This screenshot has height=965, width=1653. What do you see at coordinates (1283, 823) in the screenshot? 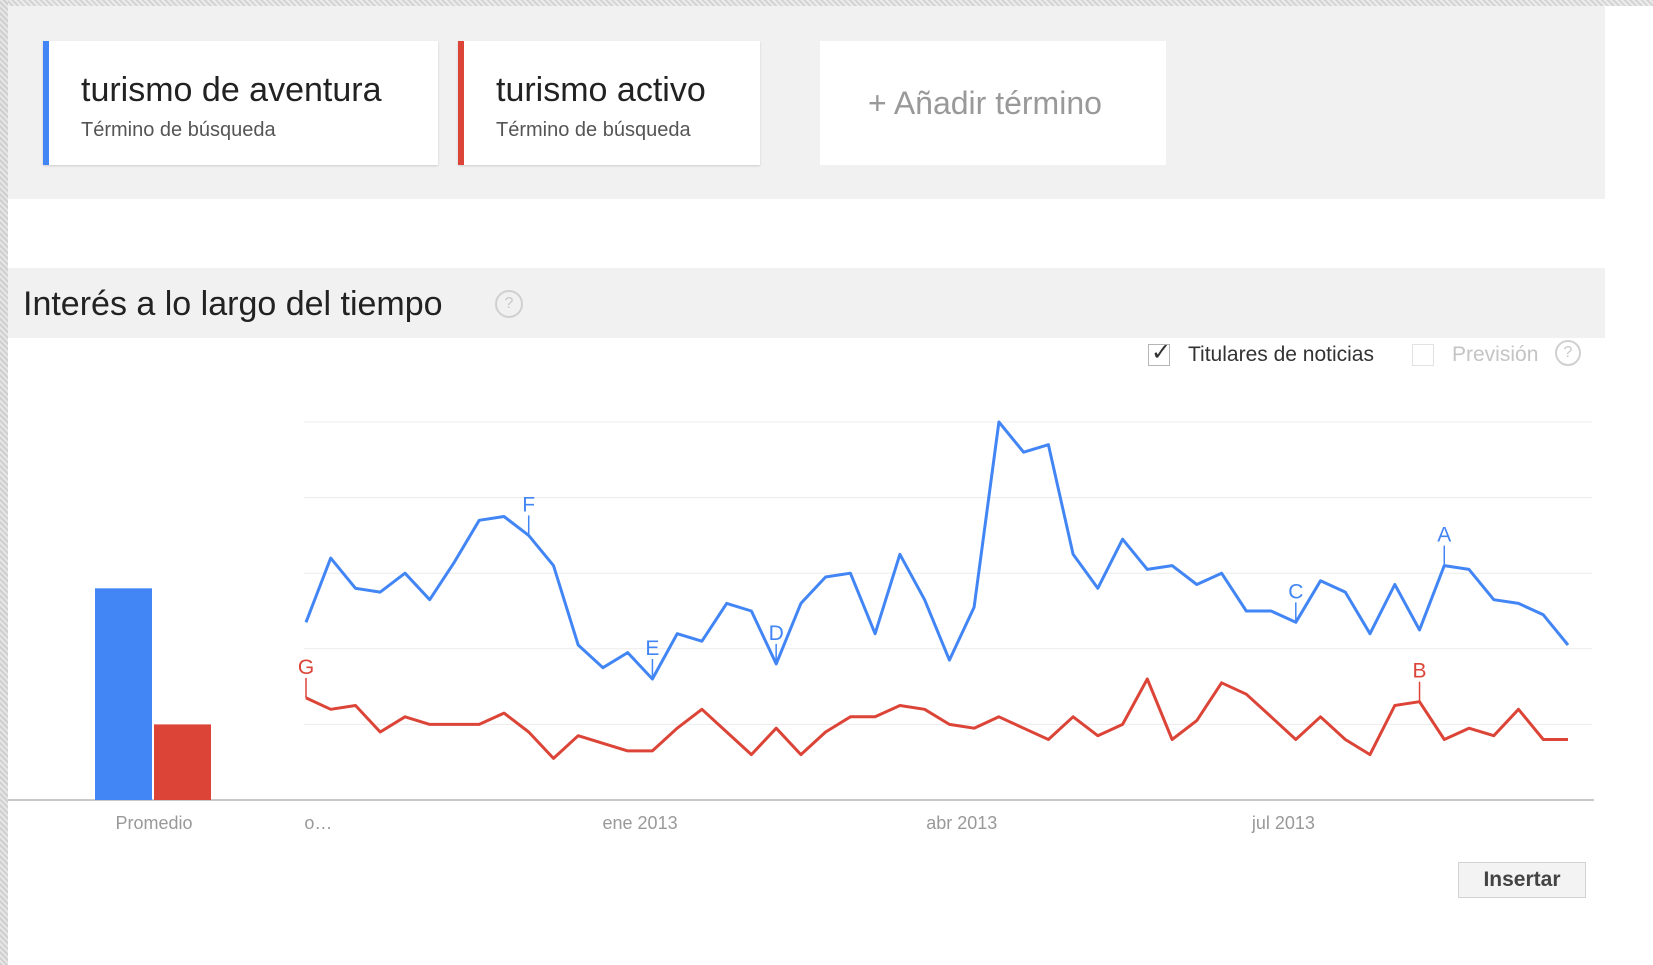
I see `x-tick-label: jul 2013` at bounding box center [1283, 823].